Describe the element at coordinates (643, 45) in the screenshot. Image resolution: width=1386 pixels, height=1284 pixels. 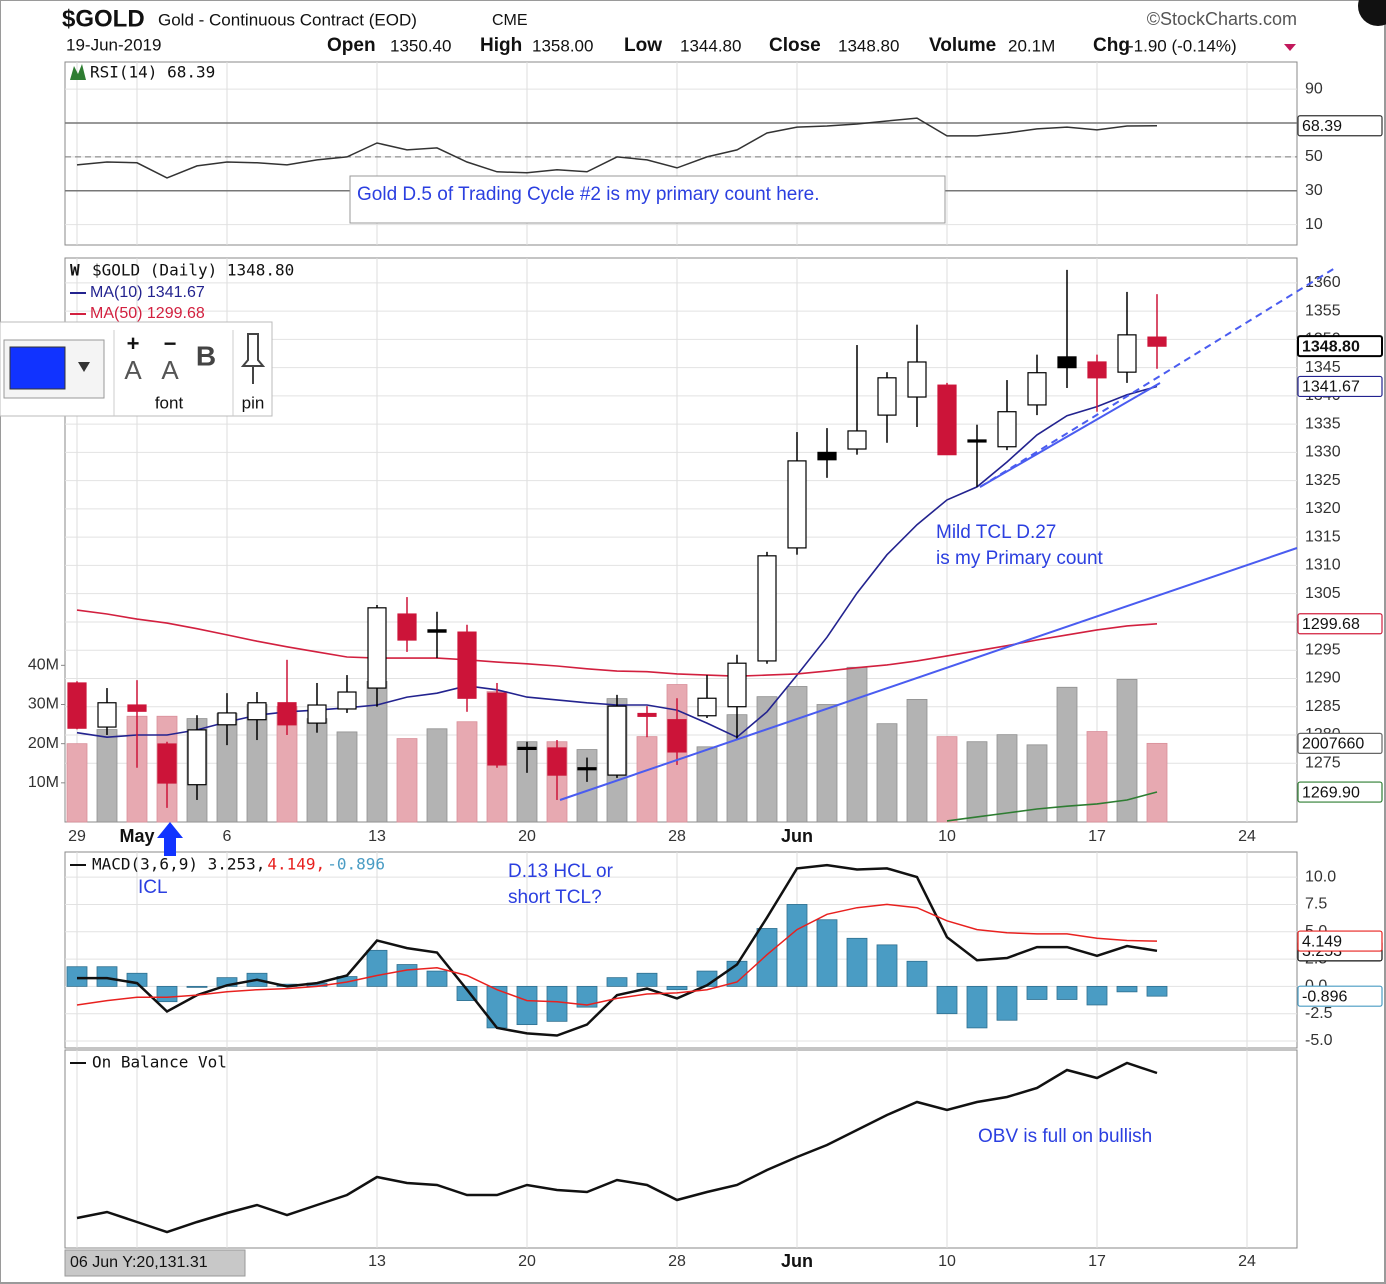
I see `field-label: Low` at that location.